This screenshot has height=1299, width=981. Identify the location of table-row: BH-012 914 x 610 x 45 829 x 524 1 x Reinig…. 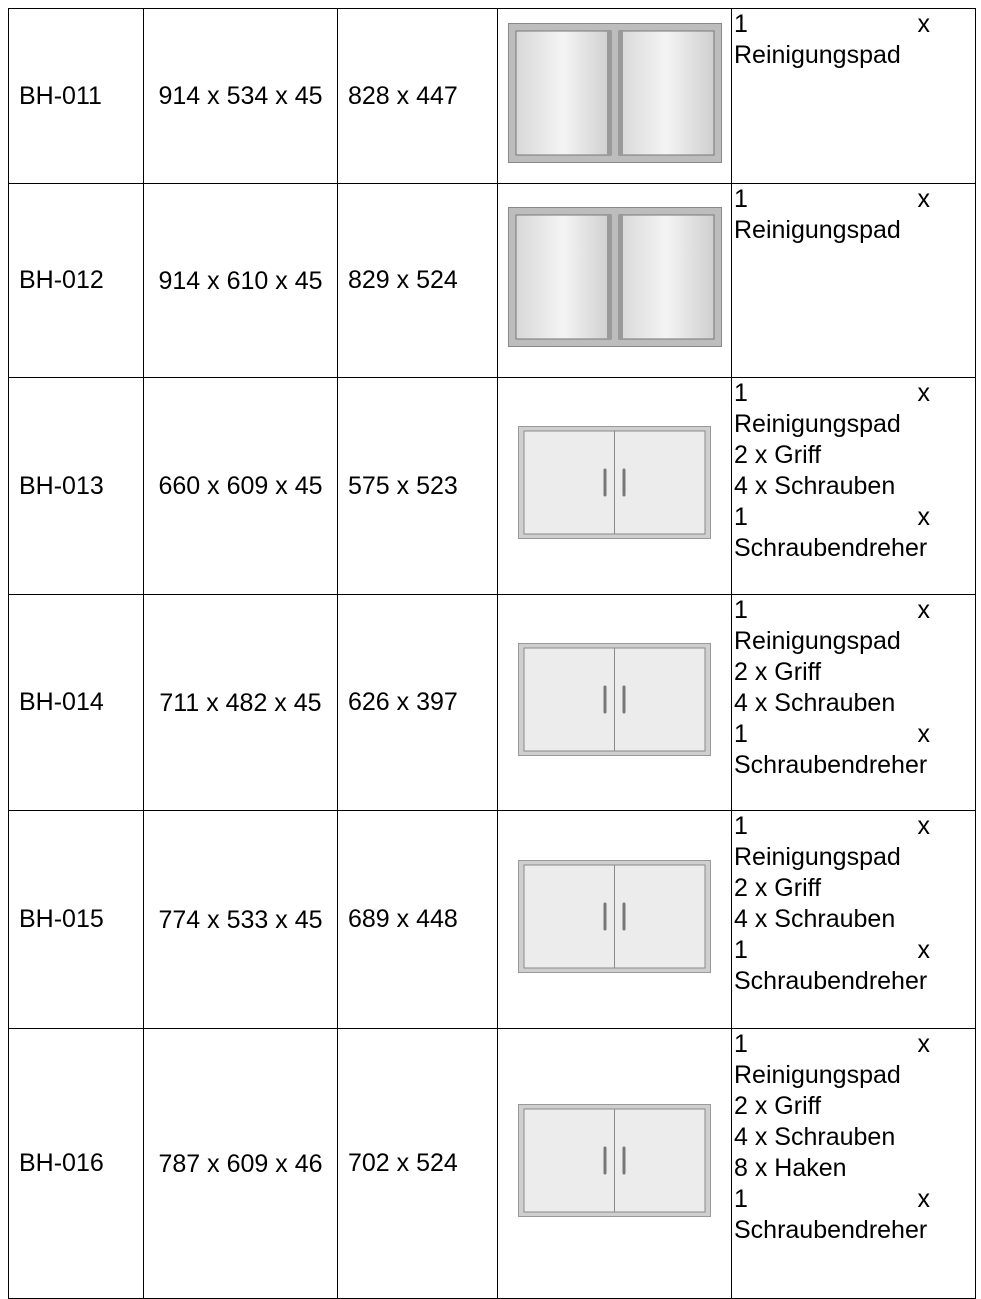
(492, 280).